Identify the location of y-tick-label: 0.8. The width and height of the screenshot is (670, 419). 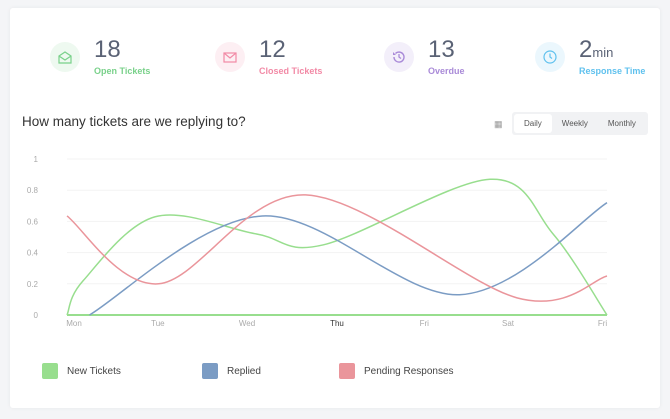
(33, 190).